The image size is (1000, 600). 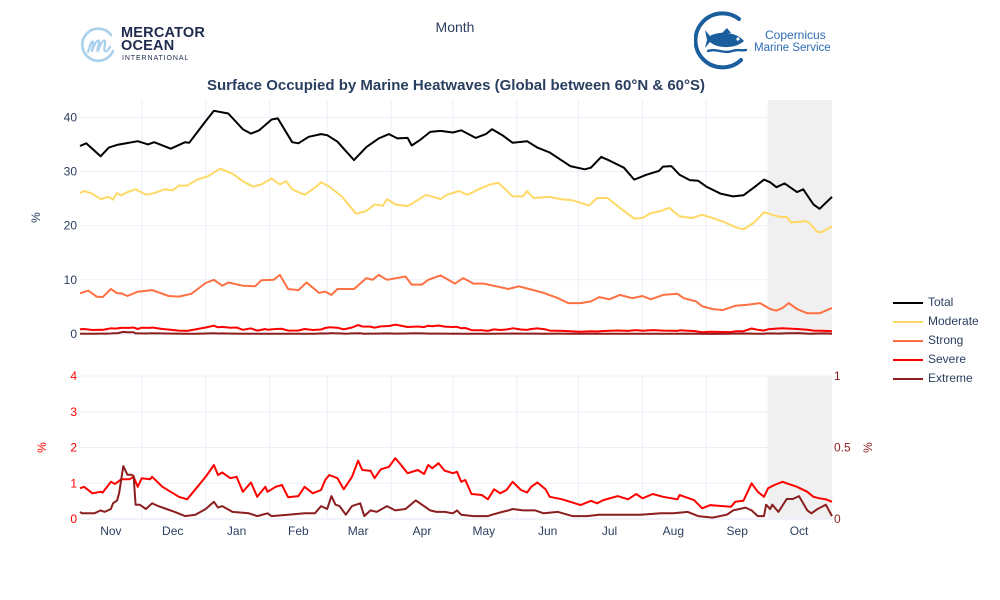 What do you see at coordinates (156, 58) in the screenshot?
I see `mercator-logo-line3: INTERNATIONAL` at bounding box center [156, 58].